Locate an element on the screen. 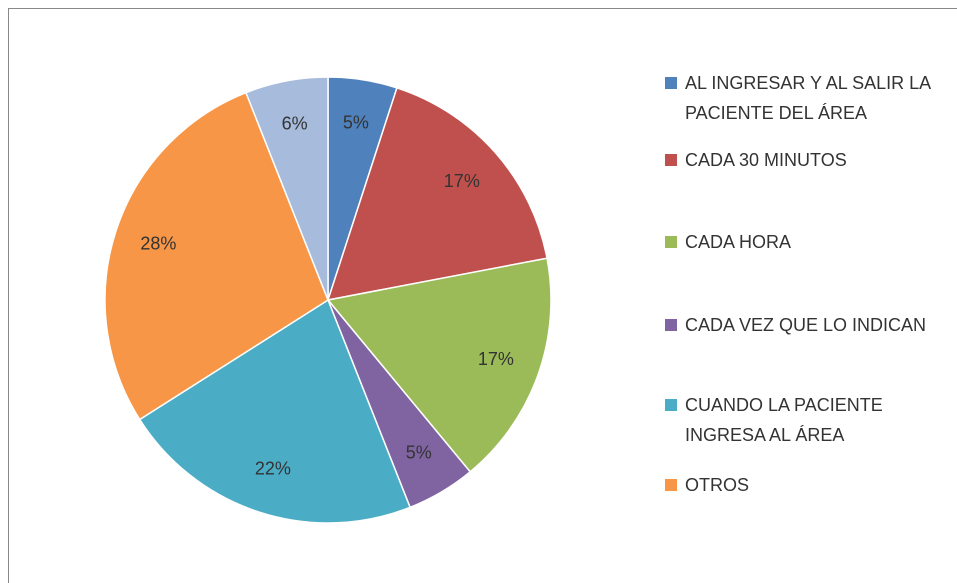 The image size is (957, 583). data-label: 6% is located at coordinates (295, 124).